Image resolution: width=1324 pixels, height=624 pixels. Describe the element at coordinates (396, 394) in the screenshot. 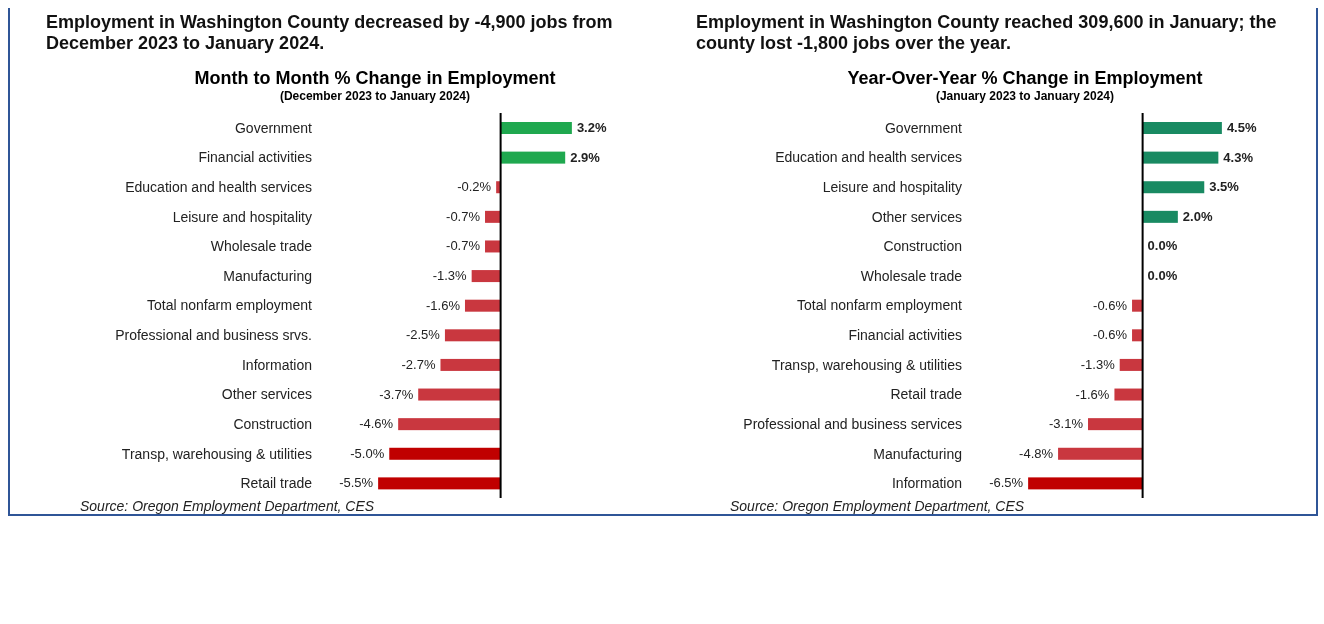

I see `data-label: -3.7%` at that location.